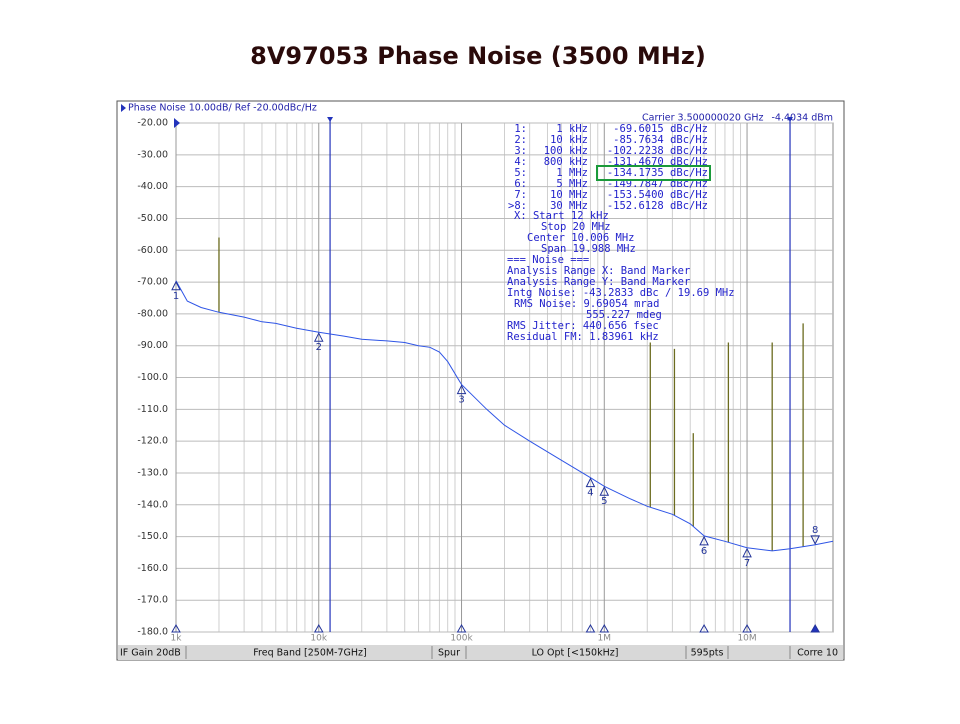 This screenshot has width=960, height=724. What do you see at coordinates (152, 123) in the screenshot?
I see `y-tick-label: -20.00` at bounding box center [152, 123].